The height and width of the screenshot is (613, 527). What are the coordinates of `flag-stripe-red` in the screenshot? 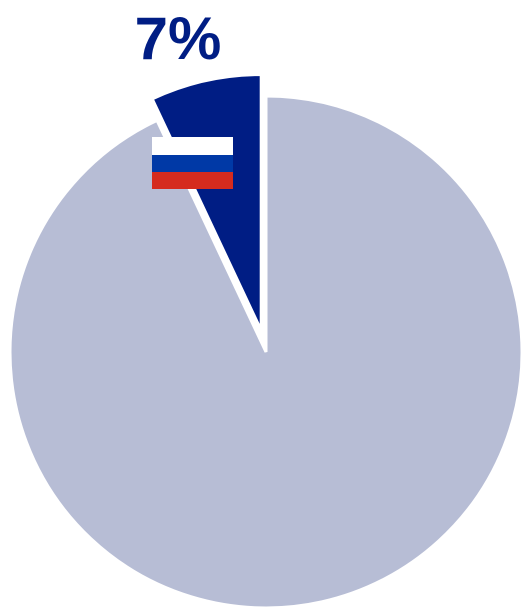 It's located at (192, 180).